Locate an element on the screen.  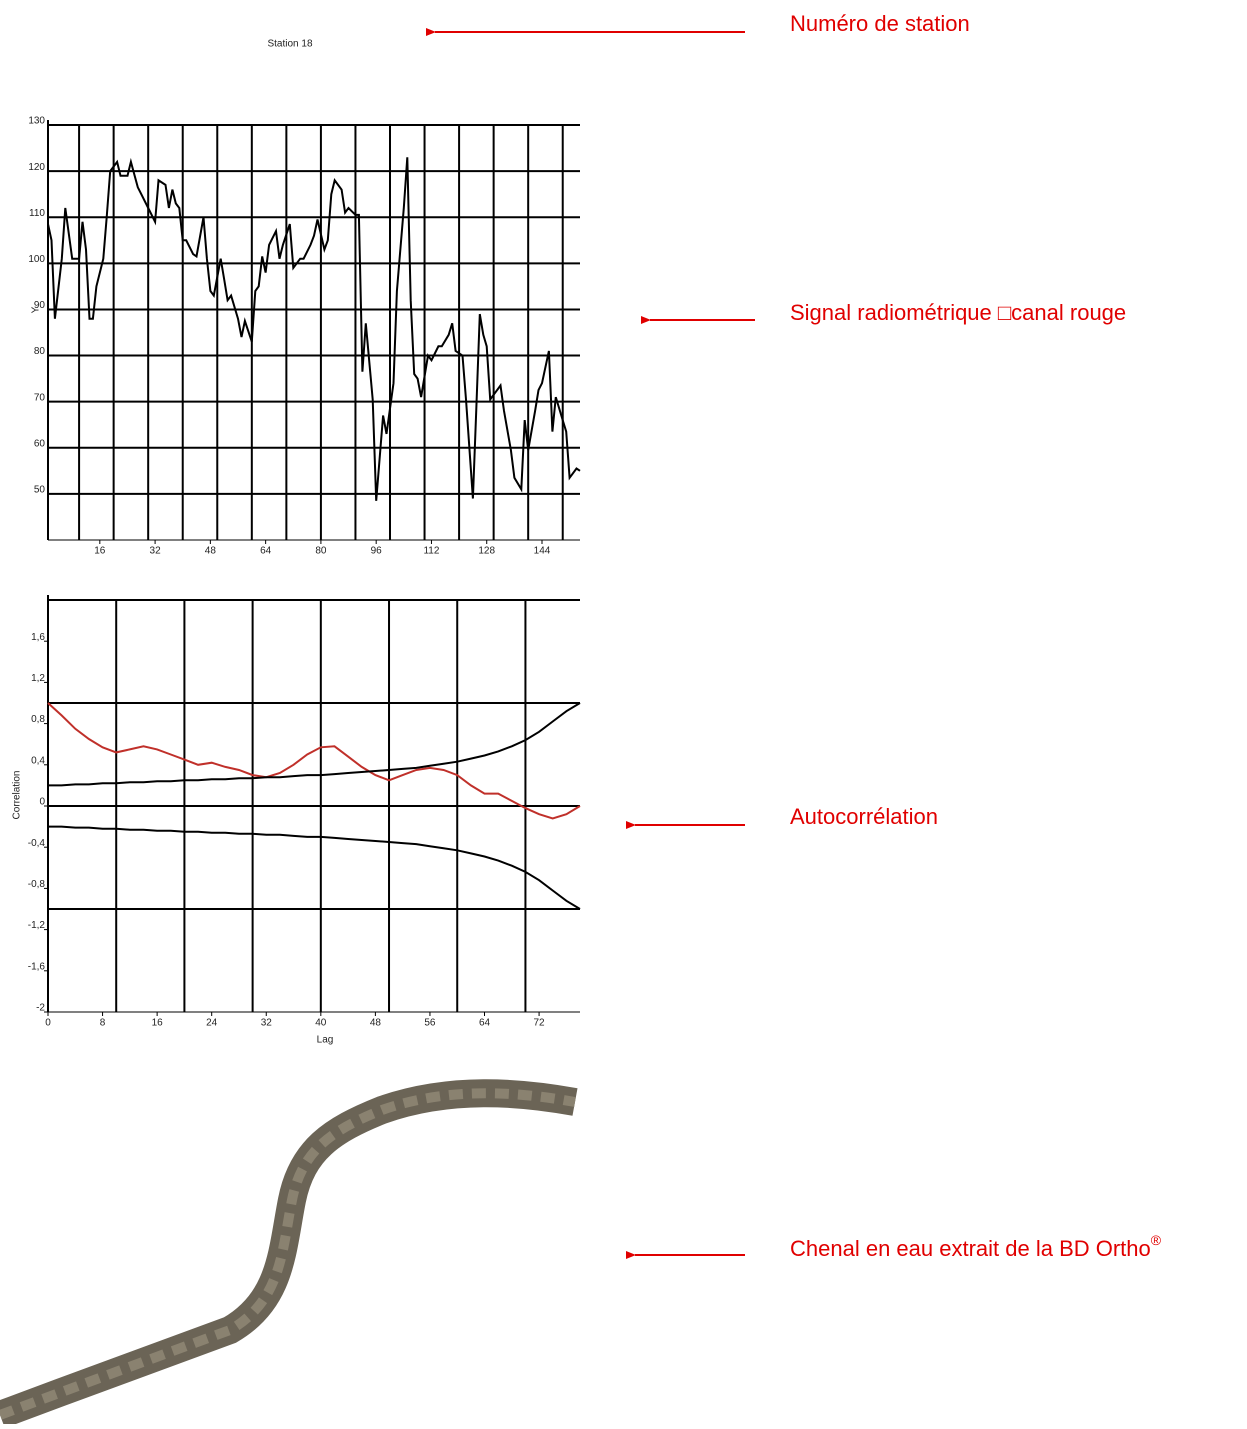
y-tick-label: -0,4 is located at coordinates (37, 843).